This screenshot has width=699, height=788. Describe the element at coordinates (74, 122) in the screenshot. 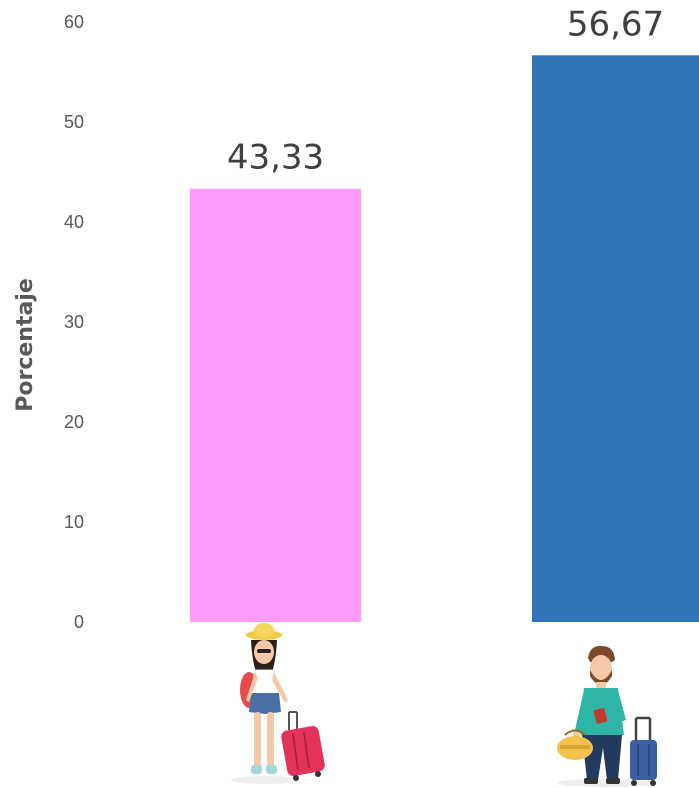

I see `y-tick-label: 50` at that location.